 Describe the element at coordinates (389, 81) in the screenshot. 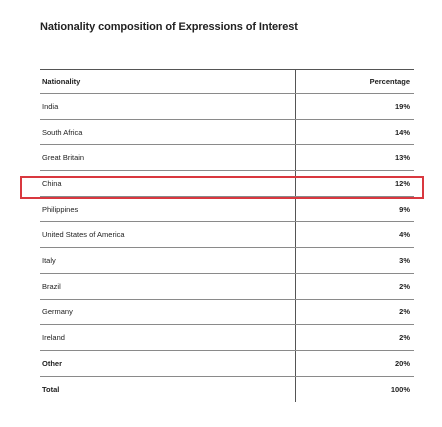

I see `header-percentage: Percentage` at that location.